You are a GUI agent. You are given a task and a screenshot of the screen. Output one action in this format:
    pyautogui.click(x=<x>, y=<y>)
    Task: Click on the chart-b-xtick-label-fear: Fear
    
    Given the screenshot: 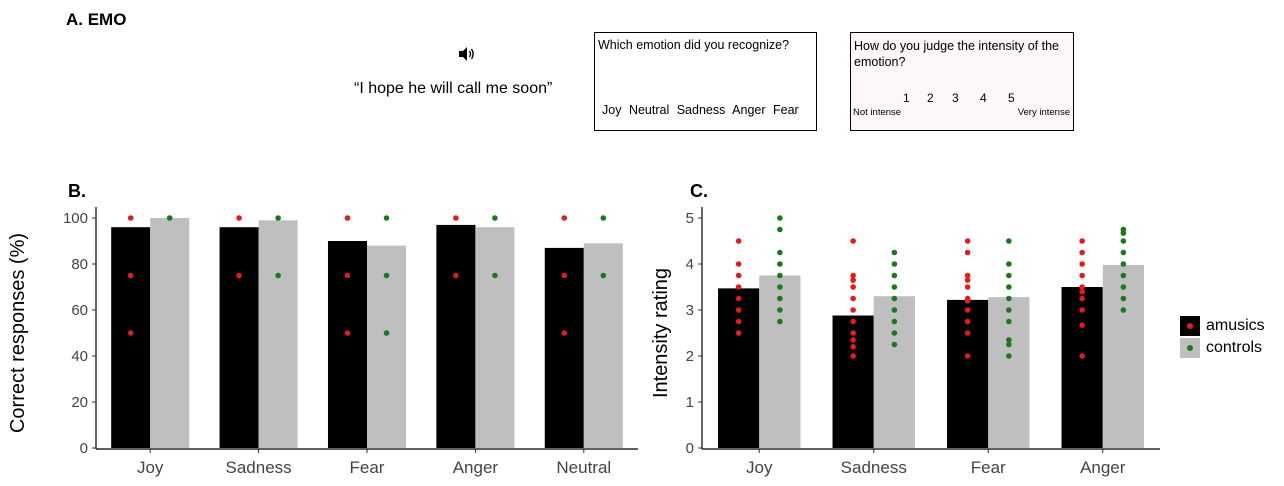 What is the action you would take?
    pyautogui.click(x=367, y=467)
    